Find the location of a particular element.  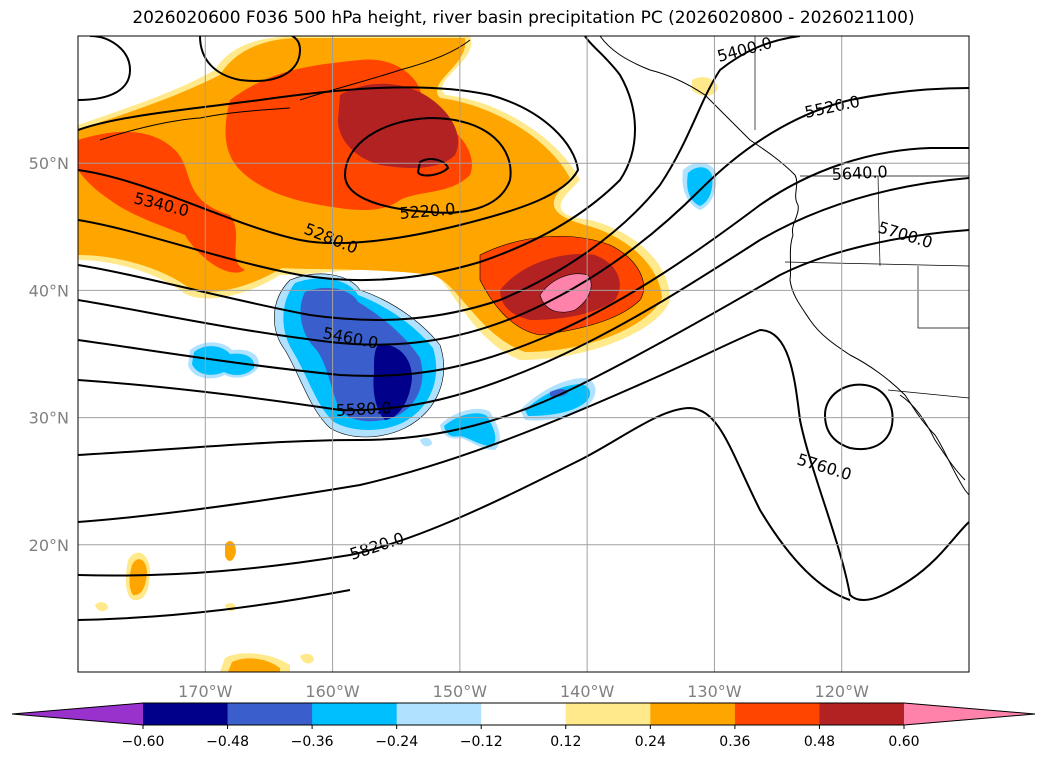

colorbar-tick-label: 0.60 is located at coordinates (903, 742).